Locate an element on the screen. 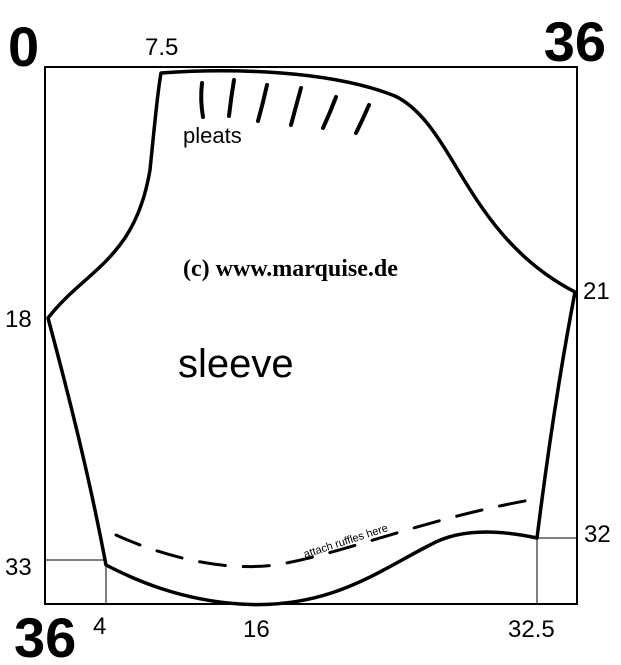  mark-bottom-right: 32.5 is located at coordinates (531, 629).